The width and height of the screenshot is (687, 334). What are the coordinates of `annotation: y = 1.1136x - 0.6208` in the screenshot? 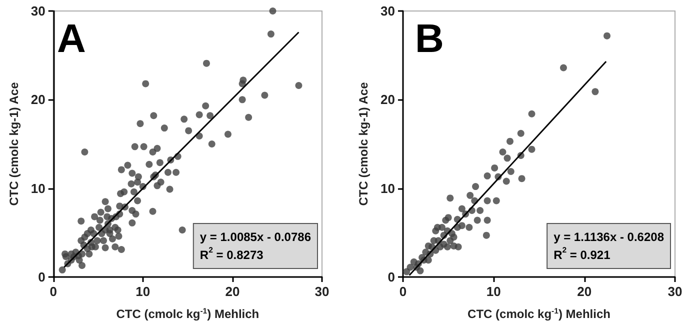 It's located at (609, 237).